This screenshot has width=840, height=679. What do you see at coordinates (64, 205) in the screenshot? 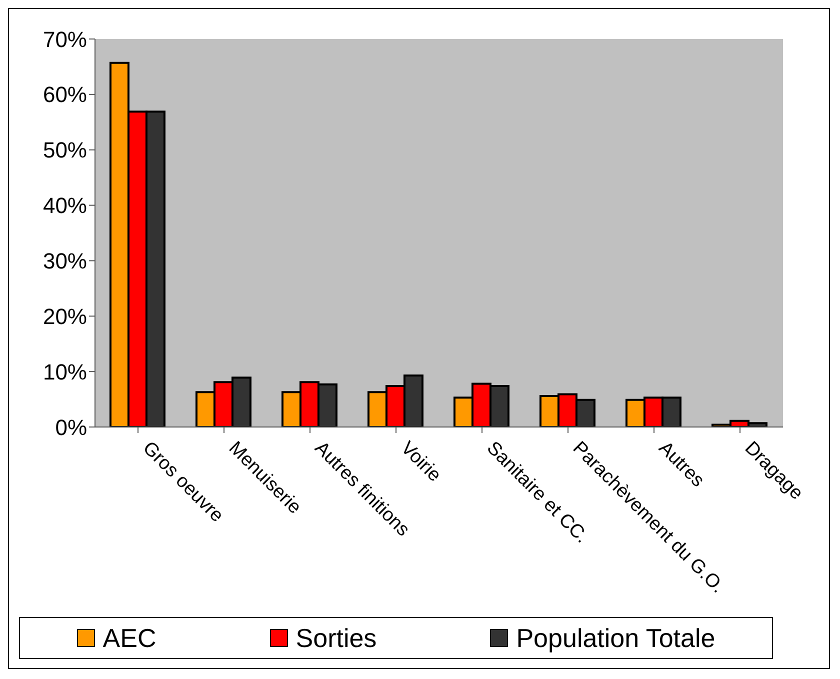
I see `y-tick-label: 40%` at bounding box center [64, 205].